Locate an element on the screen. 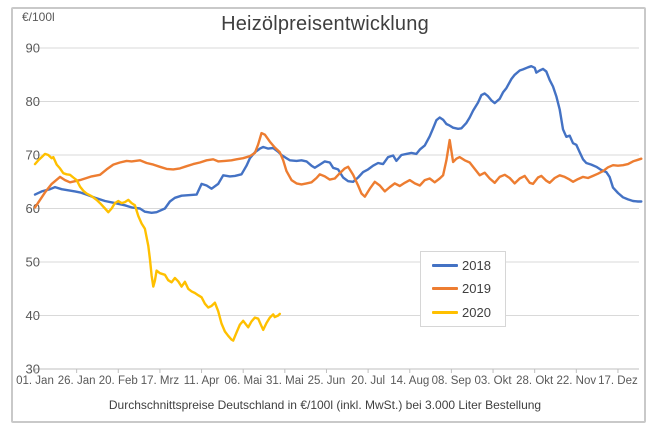  legend-item-2018: 2018 is located at coordinates (463, 265).